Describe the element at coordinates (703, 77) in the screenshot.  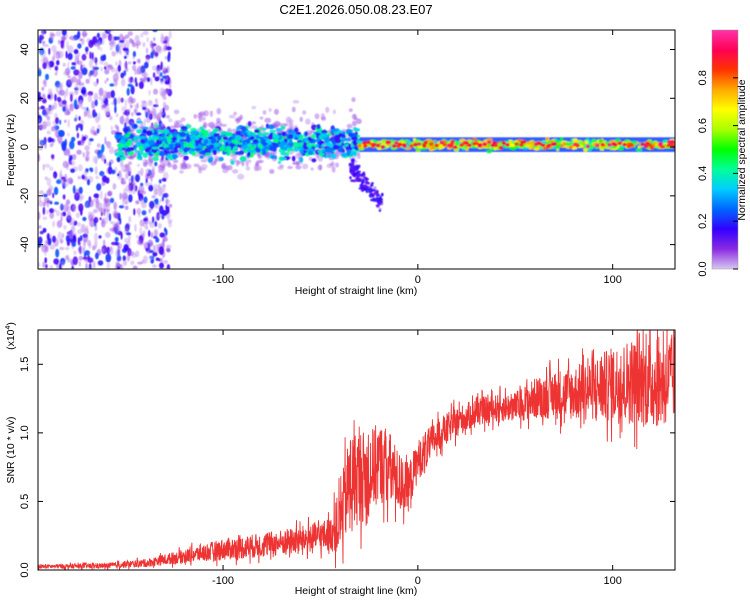
I see `colorbar-tick-label: 0.8` at that location.